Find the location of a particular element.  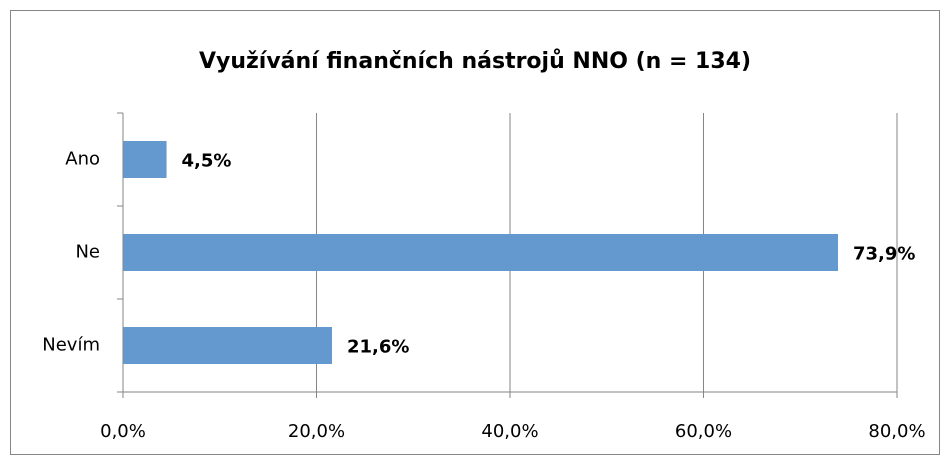

x-tick-label: 80,0% is located at coordinates (896, 431).